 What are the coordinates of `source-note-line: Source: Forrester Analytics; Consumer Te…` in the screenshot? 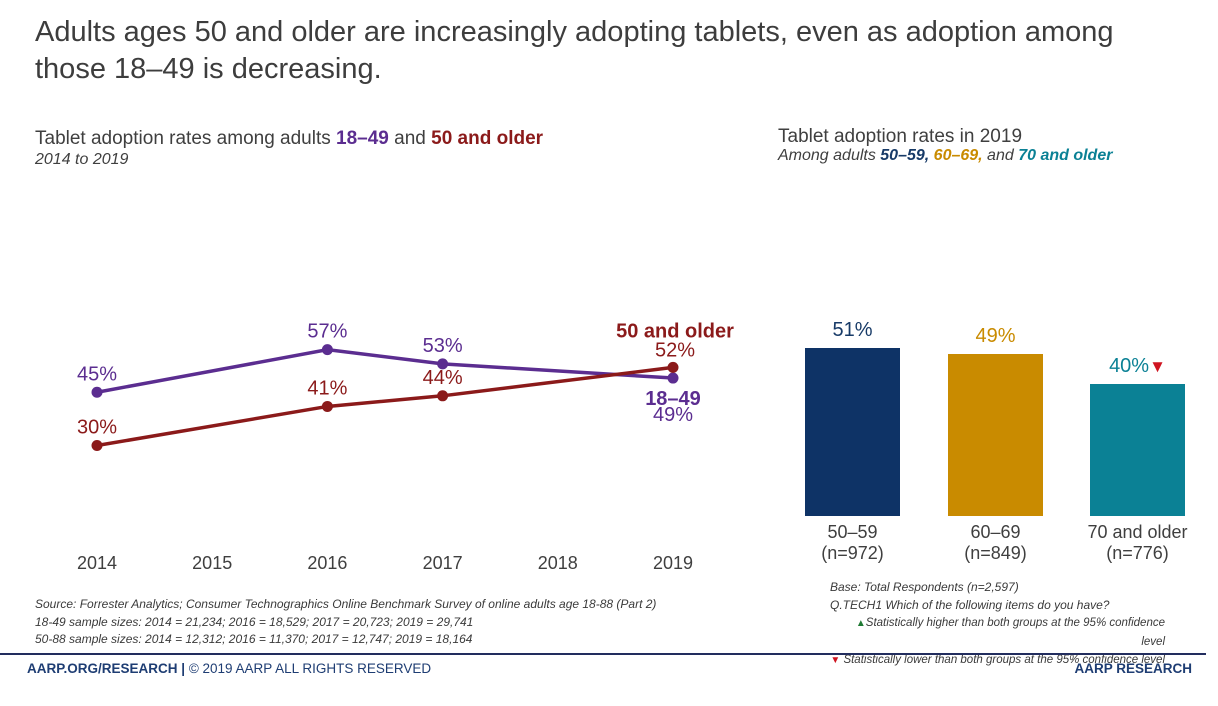 It's located at (346, 604).